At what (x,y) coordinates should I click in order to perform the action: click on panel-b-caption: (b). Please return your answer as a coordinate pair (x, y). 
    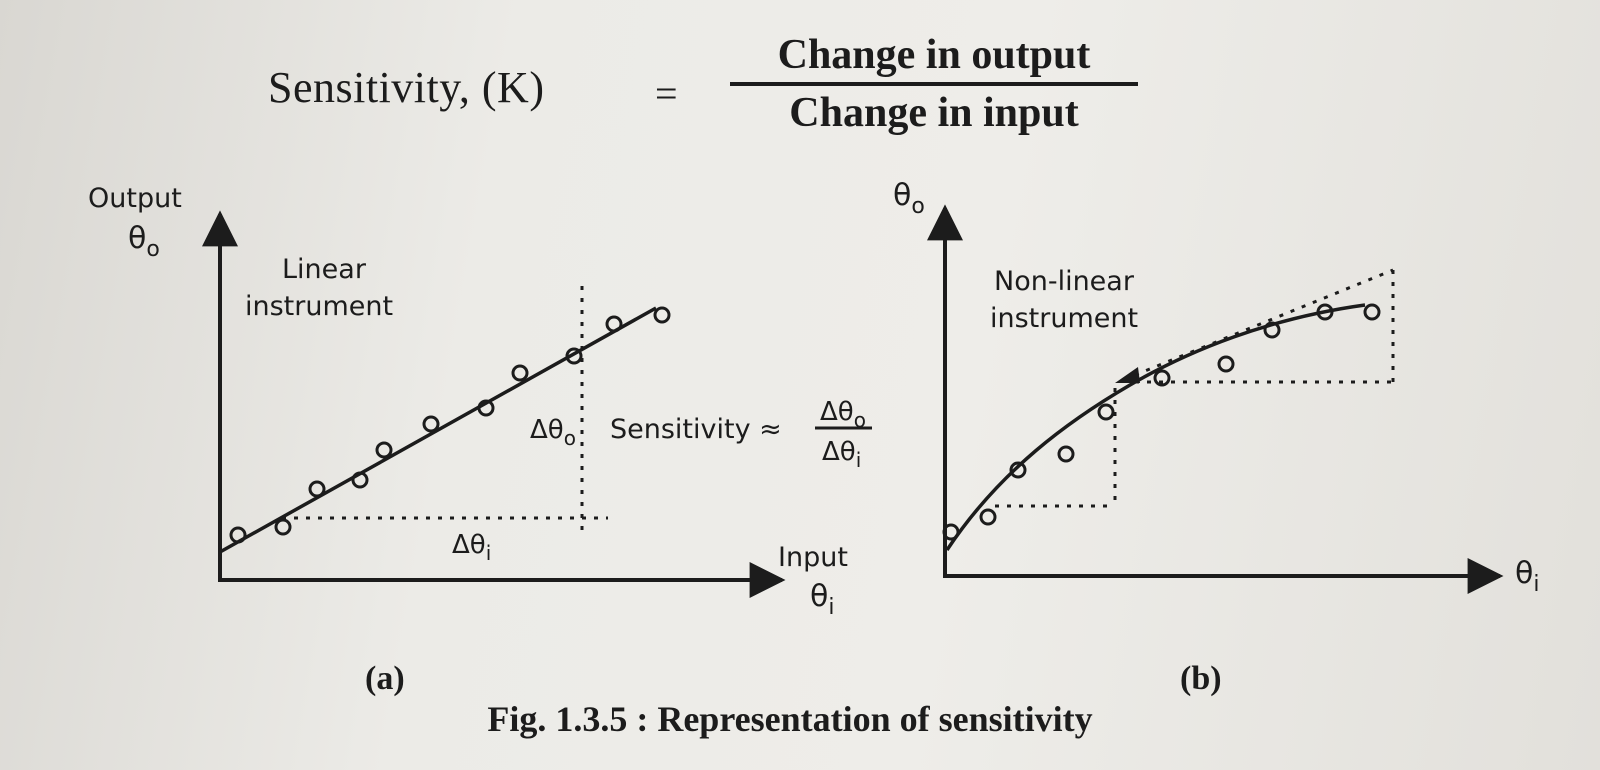
    Looking at the image, I should click on (1201, 678).